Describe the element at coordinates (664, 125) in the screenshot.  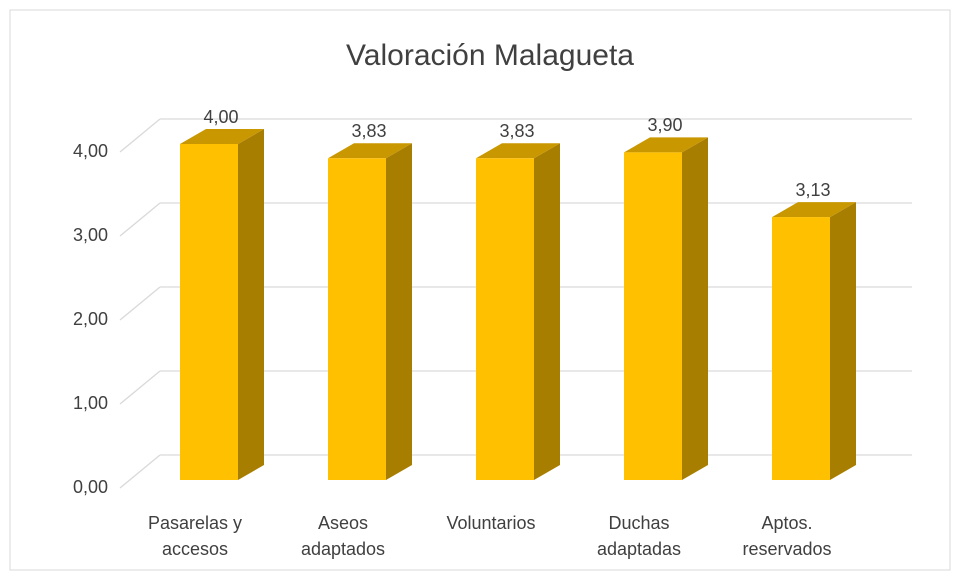
I see `value-label: 3,90` at that location.